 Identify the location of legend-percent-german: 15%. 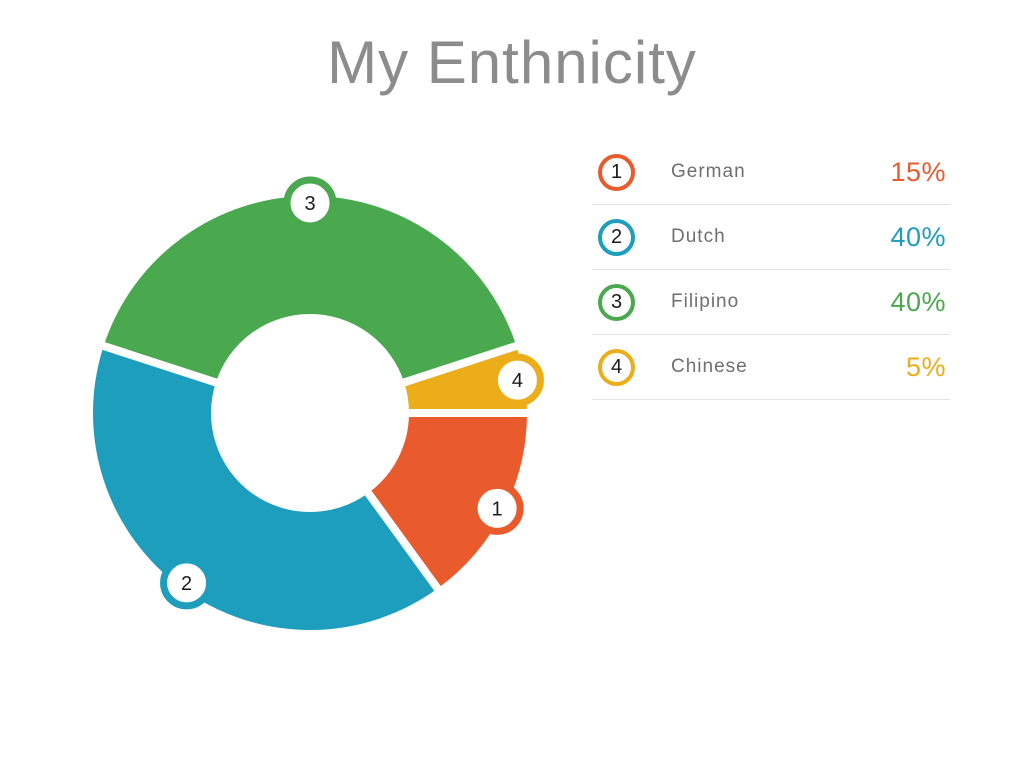
(918, 171).